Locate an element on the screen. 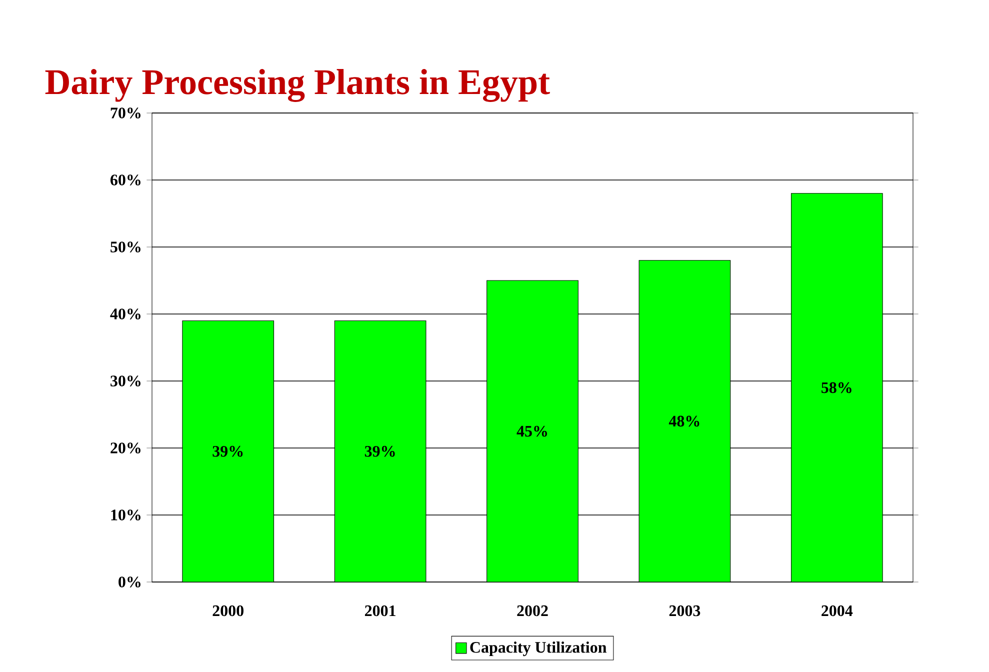 The image size is (989, 672). x-tick-label: 2000 is located at coordinates (228, 610).